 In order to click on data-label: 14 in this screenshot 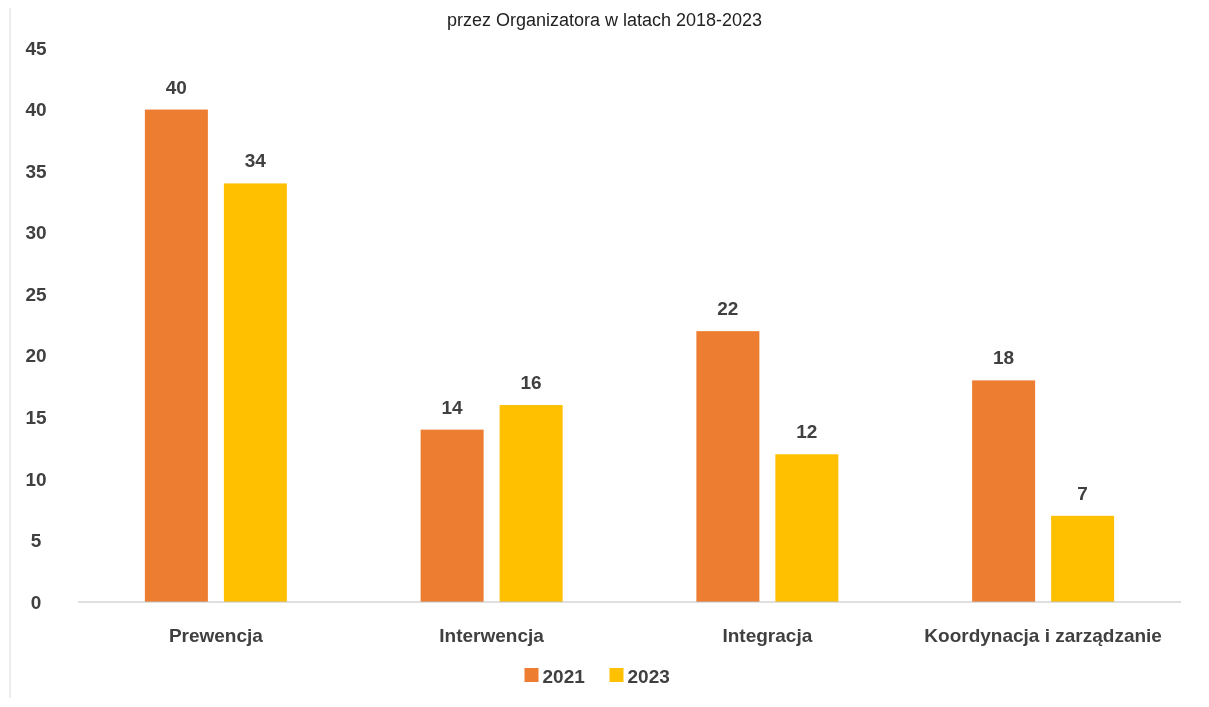, I will do `click(452, 407)`.